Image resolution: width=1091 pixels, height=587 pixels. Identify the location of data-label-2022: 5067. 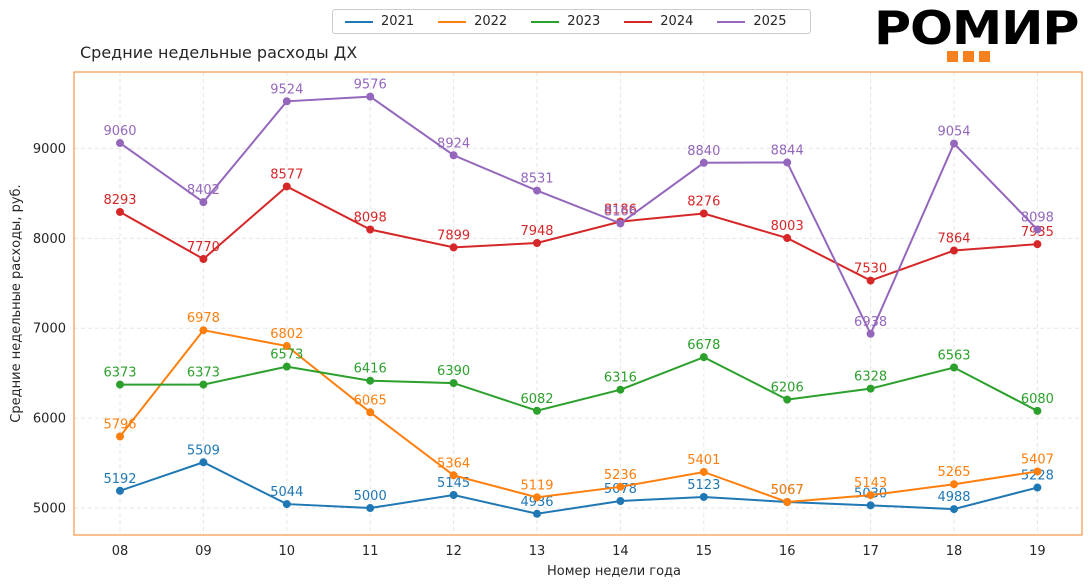
(787, 490).